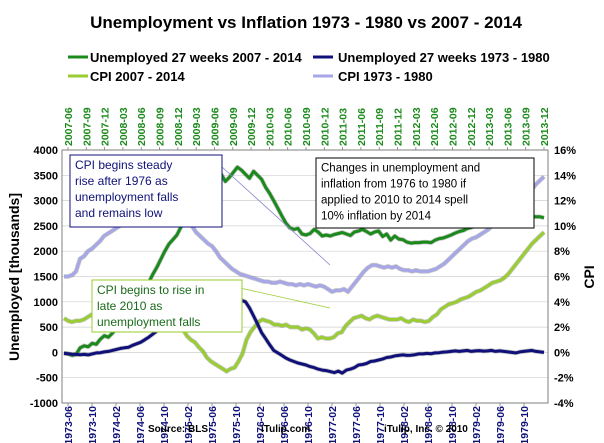 The height and width of the screenshot is (443, 604). Describe the element at coordinates (119, 213) in the screenshot. I see `annotation-text: and remains low` at that location.